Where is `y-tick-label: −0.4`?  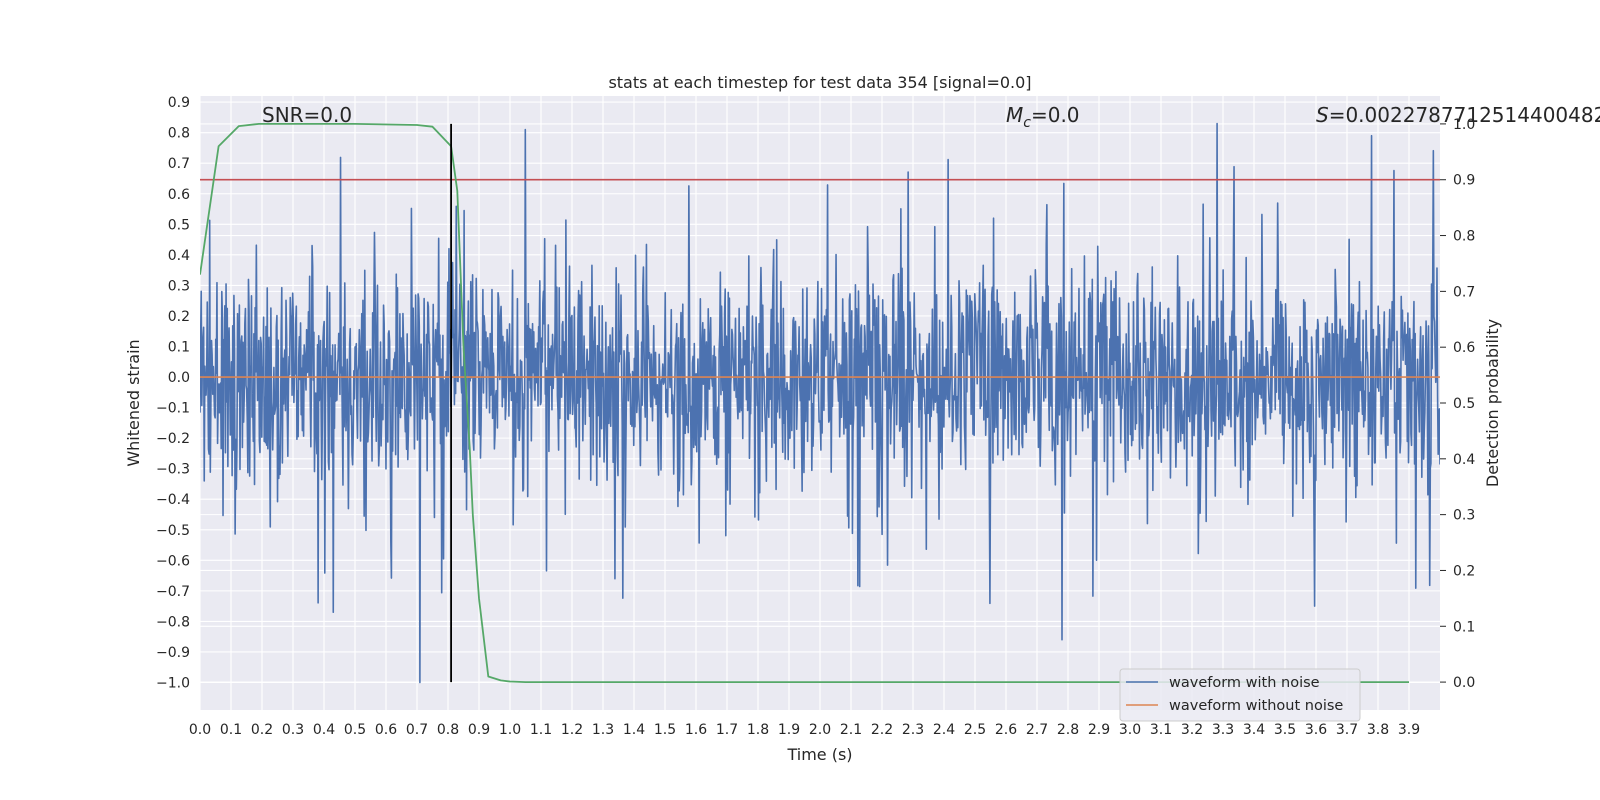 y-tick-label: −0.4 is located at coordinates (173, 500).